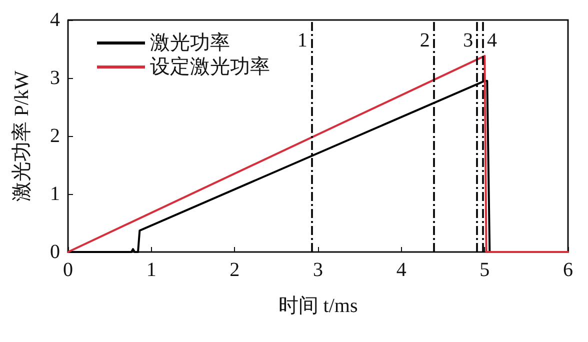  I want to click on legend-label: 激光功率, so click(190, 43).